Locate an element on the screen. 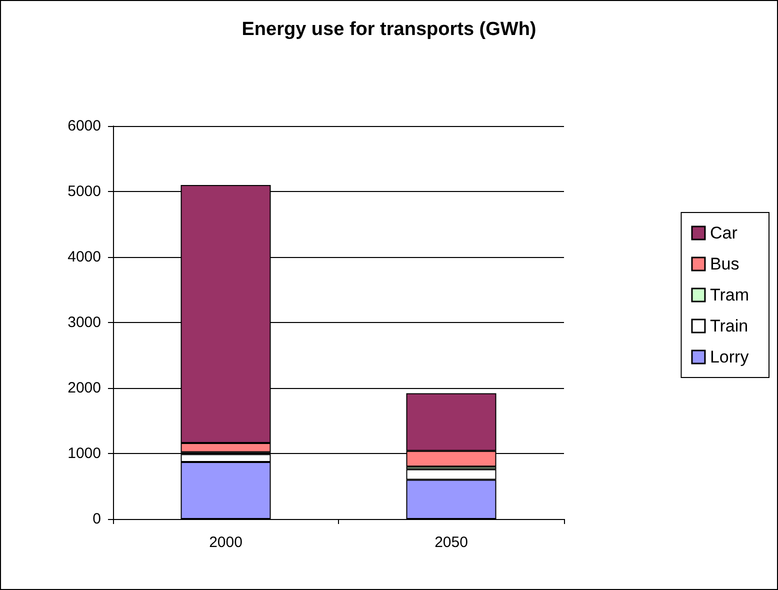 This screenshot has height=590, width=778. y-tick-label: 4000 is located at coordinates (84, 257).